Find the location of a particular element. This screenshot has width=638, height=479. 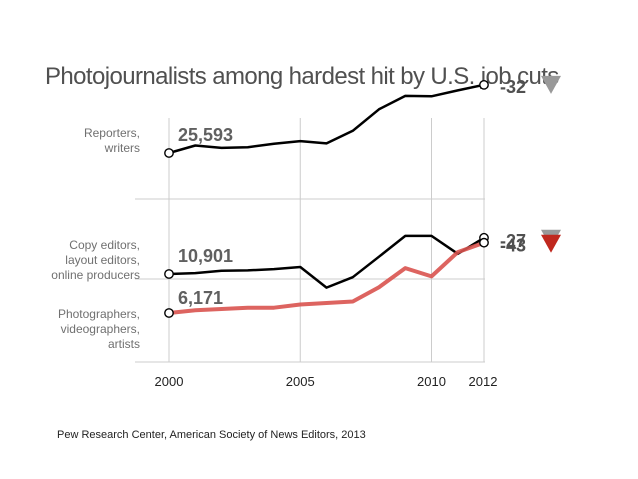

x-axis: 2000 2005 2010 2012 is located at coordinates (326, 381).